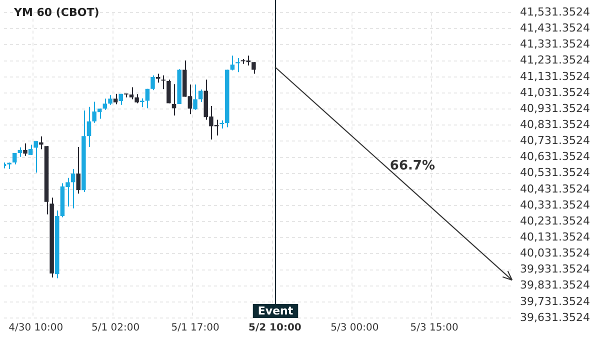  I want to click on y-tick-label: 39,831.3524, so click(555, 285).